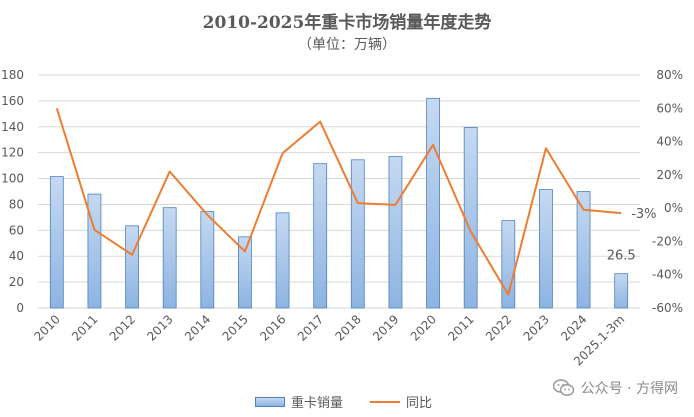 This screenshot has height=417, width=694. What do you see at coordinates (419, 403) in the screenshot?
I see `legend-label-yoy: 同比` at bounding box center [419, 403].